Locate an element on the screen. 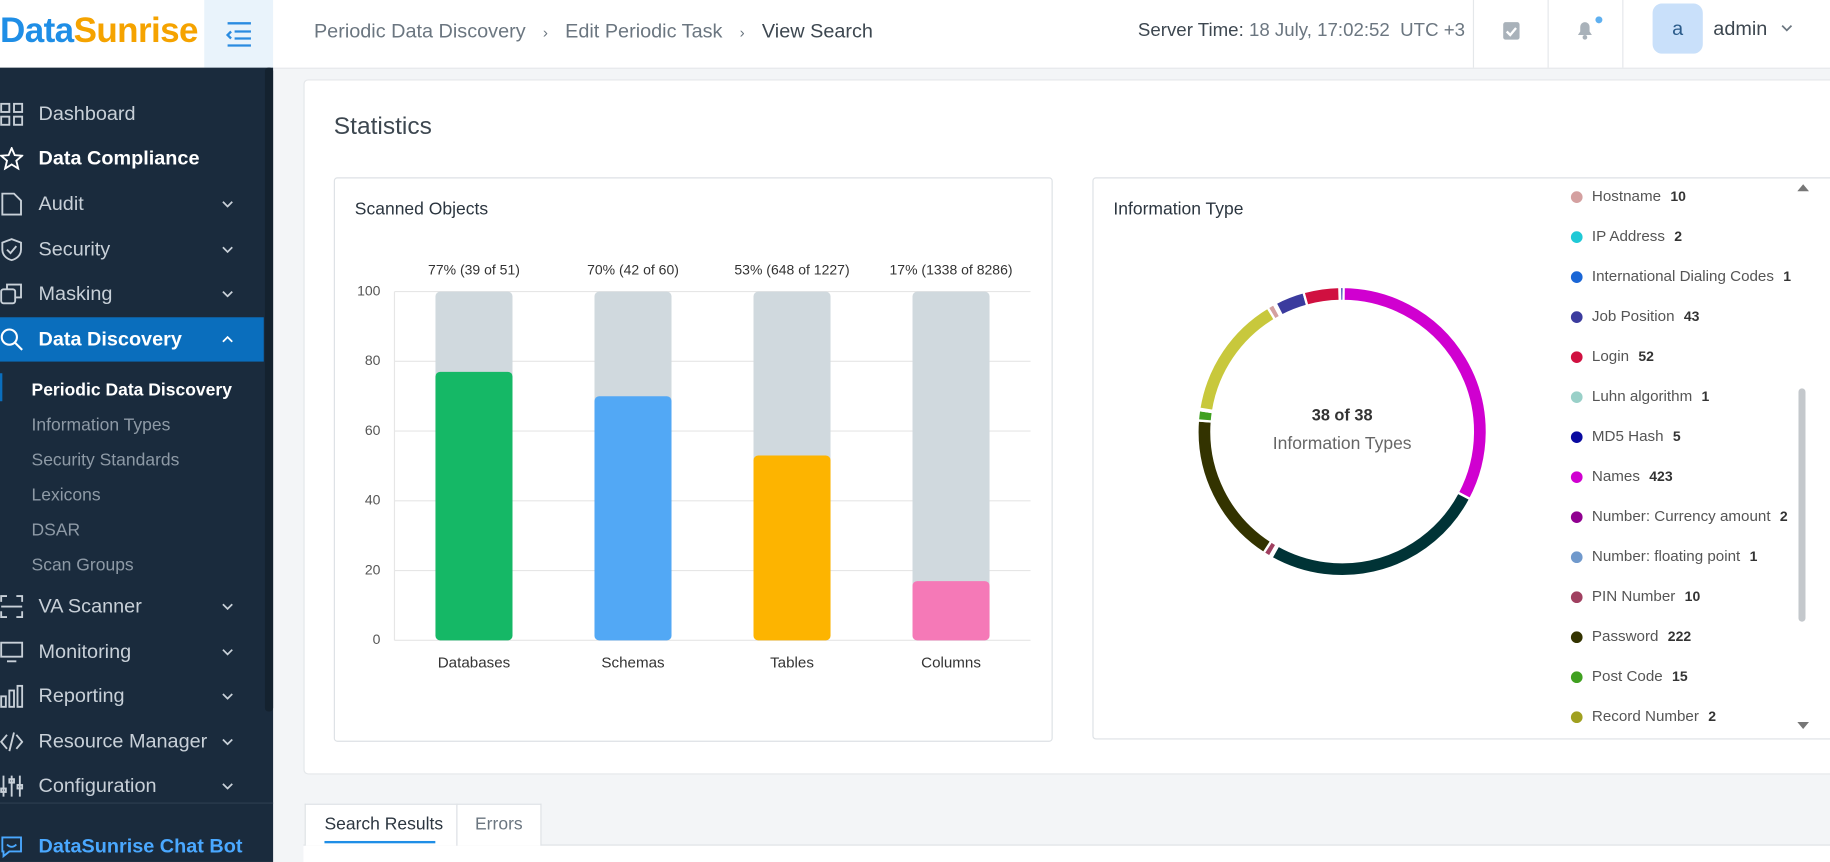 This screenshot has height=862, width=1830. menu-item: Data Discovery is located at coordinates (110, 338).